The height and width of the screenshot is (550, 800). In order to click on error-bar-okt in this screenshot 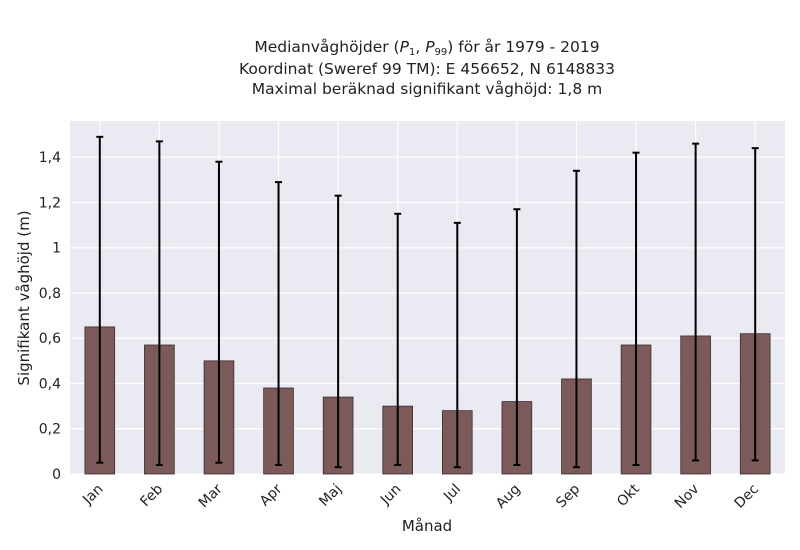, I will do `click(636, 308)`.